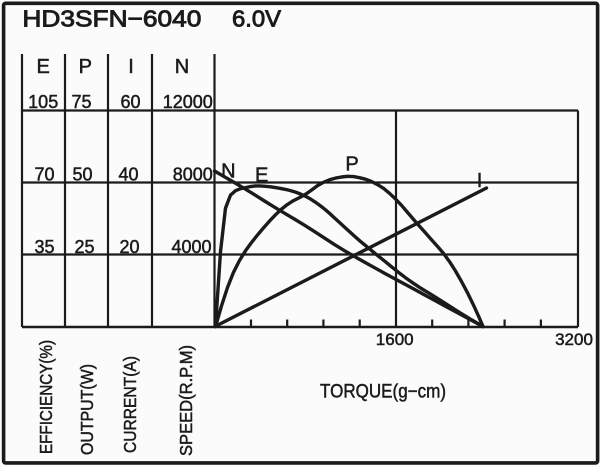 This screenshot has height=467, width=600. What do you see at coordinates (87, 409) in the screenshot?
I see `svg-text: OUTPUT(W)` at bounding box center [87, 409].